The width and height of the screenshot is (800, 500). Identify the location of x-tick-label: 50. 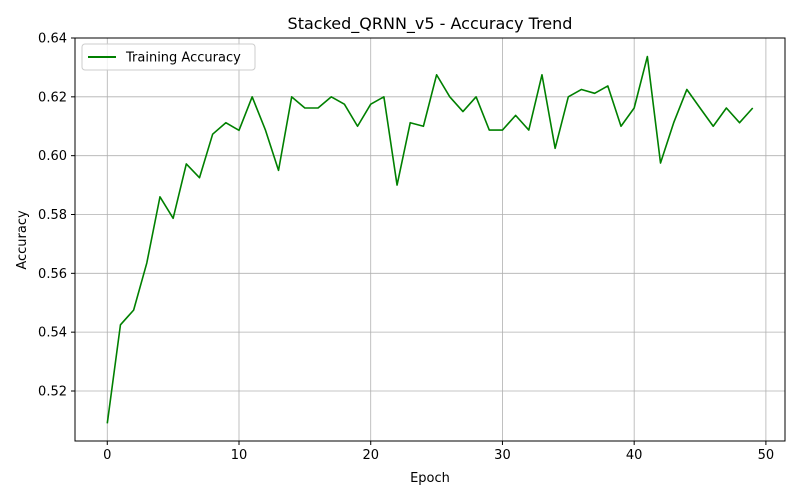
(766, 455).